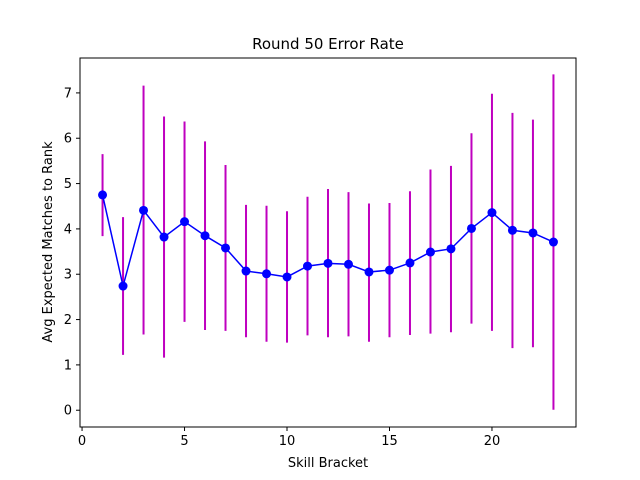  I want to click on x-axis-label: Skill Bracket, so click(328, 463).